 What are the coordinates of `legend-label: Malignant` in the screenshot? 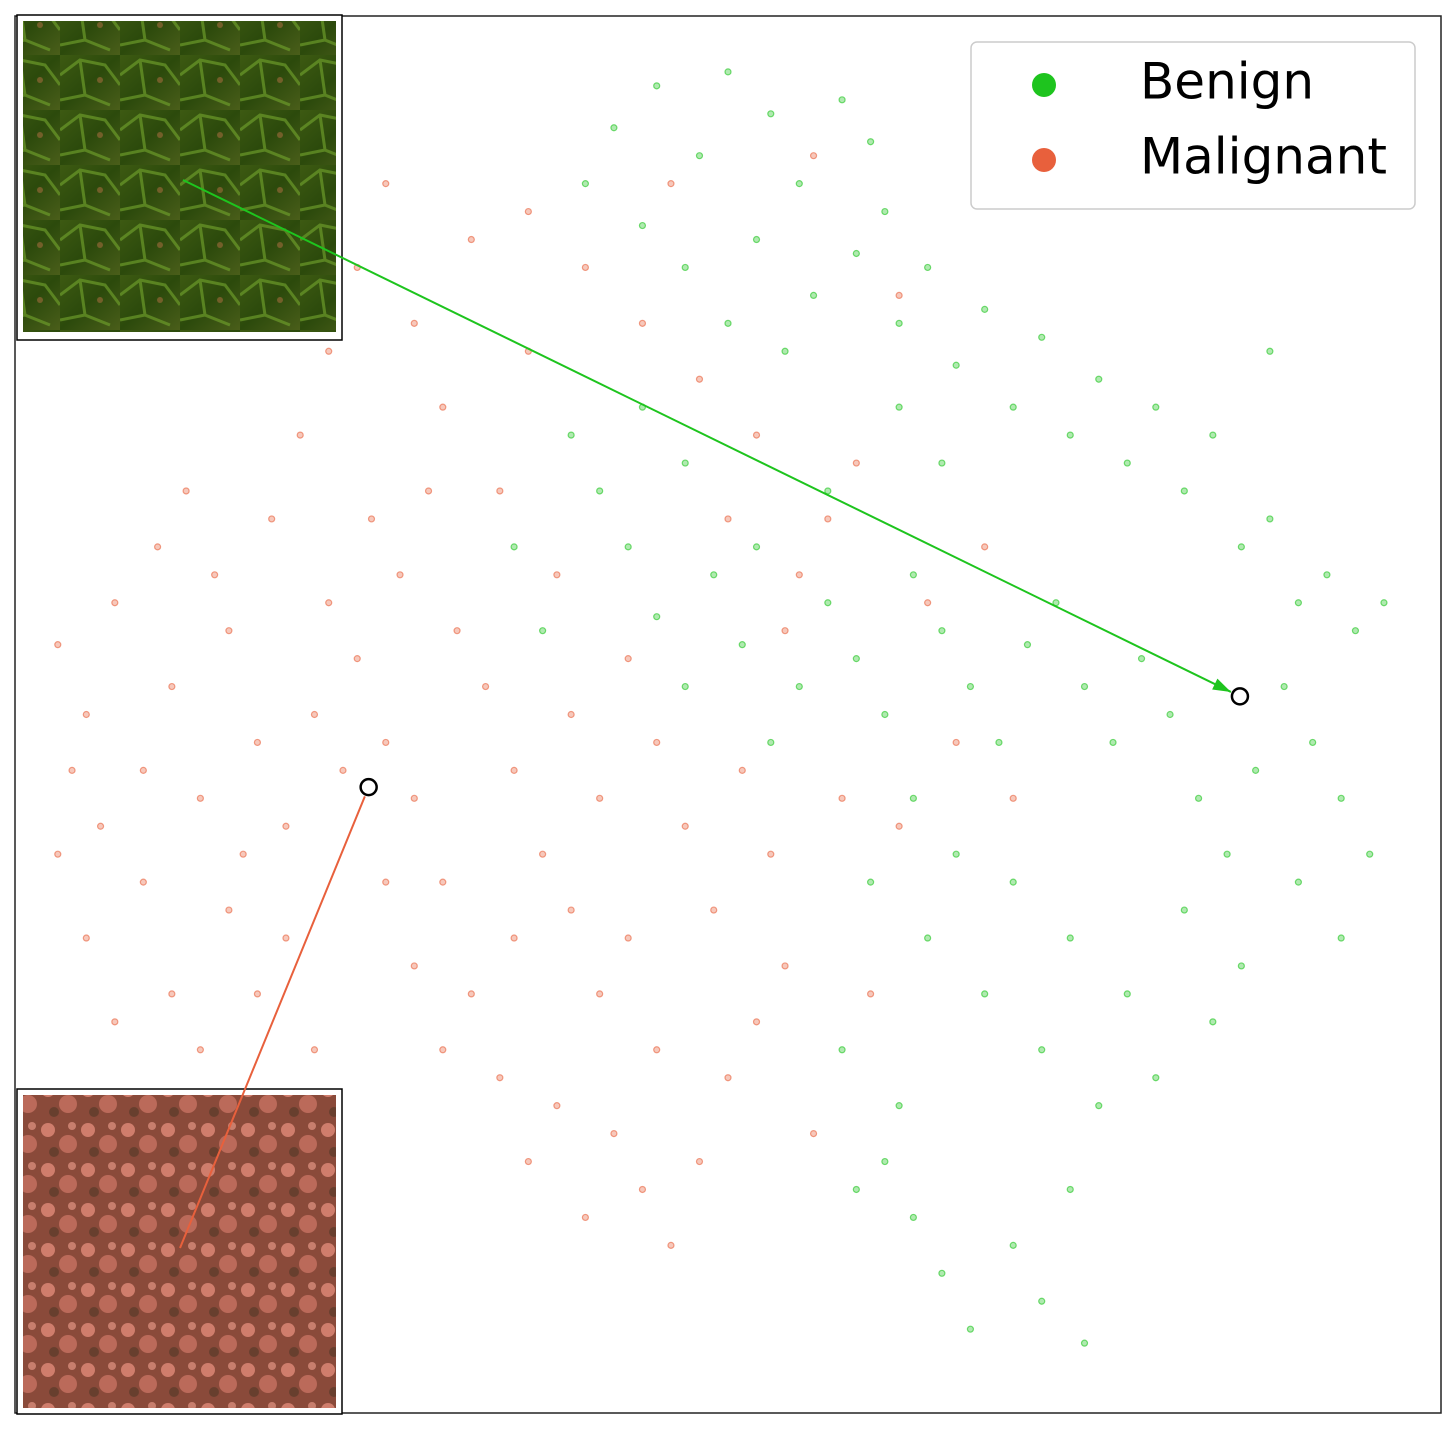 It's located at (1263, 157).